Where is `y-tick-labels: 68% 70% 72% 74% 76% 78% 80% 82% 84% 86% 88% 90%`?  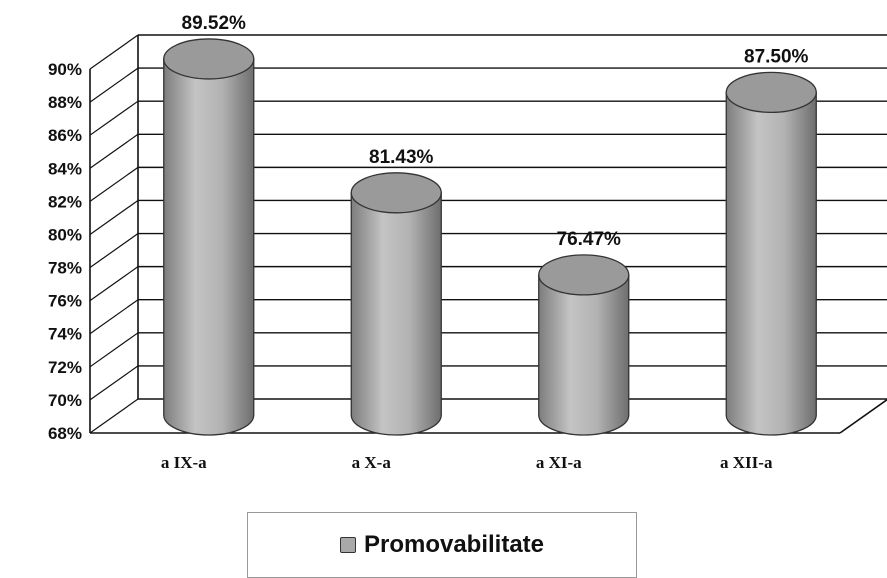 y-tick-labels: 68% 70% 72% 74% 76% 78% 80% 82% 84% 86% 88% 90% is located at coordinates (65, 251).